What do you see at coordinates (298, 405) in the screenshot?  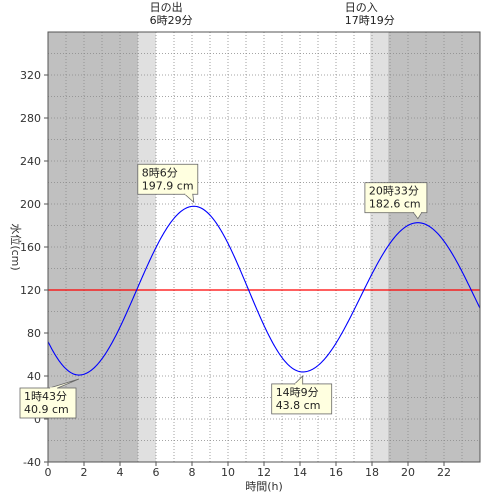 I see `callout-value: 43.8 cm` at bounding box center [298, 405].